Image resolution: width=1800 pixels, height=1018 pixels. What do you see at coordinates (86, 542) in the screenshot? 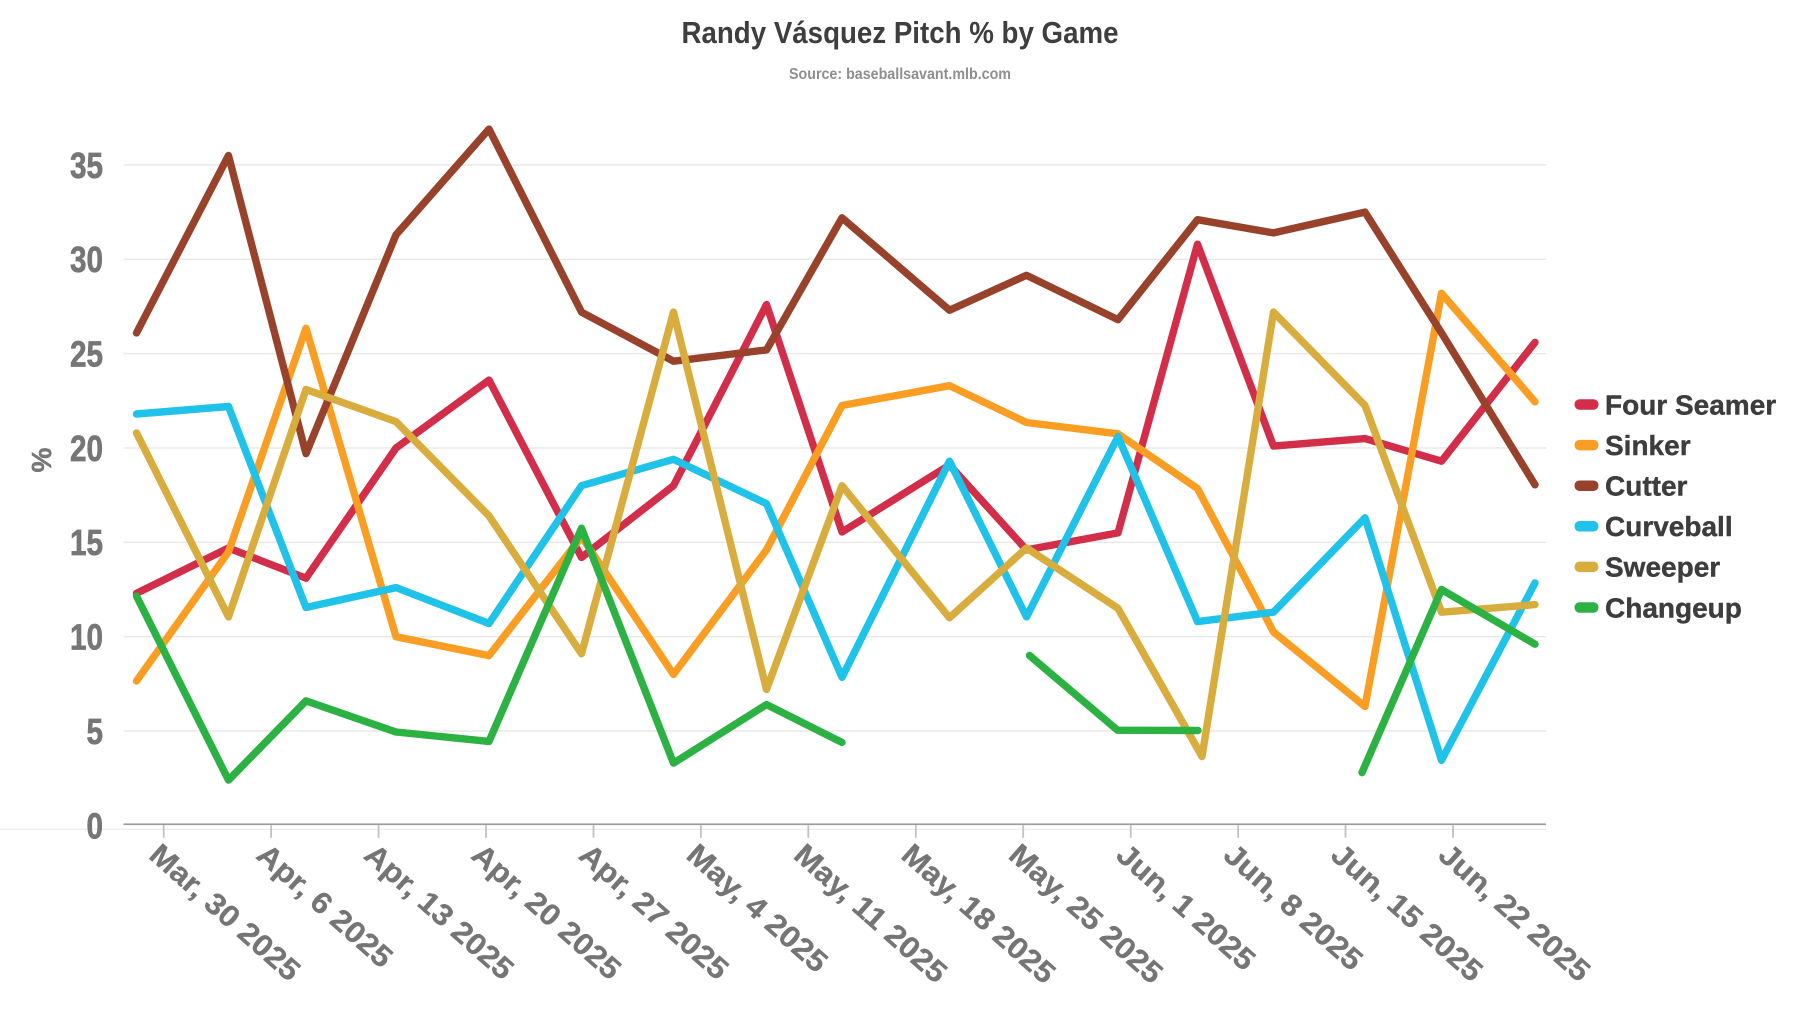
I see `svg-text: 15` at bounding box center [86, 542].